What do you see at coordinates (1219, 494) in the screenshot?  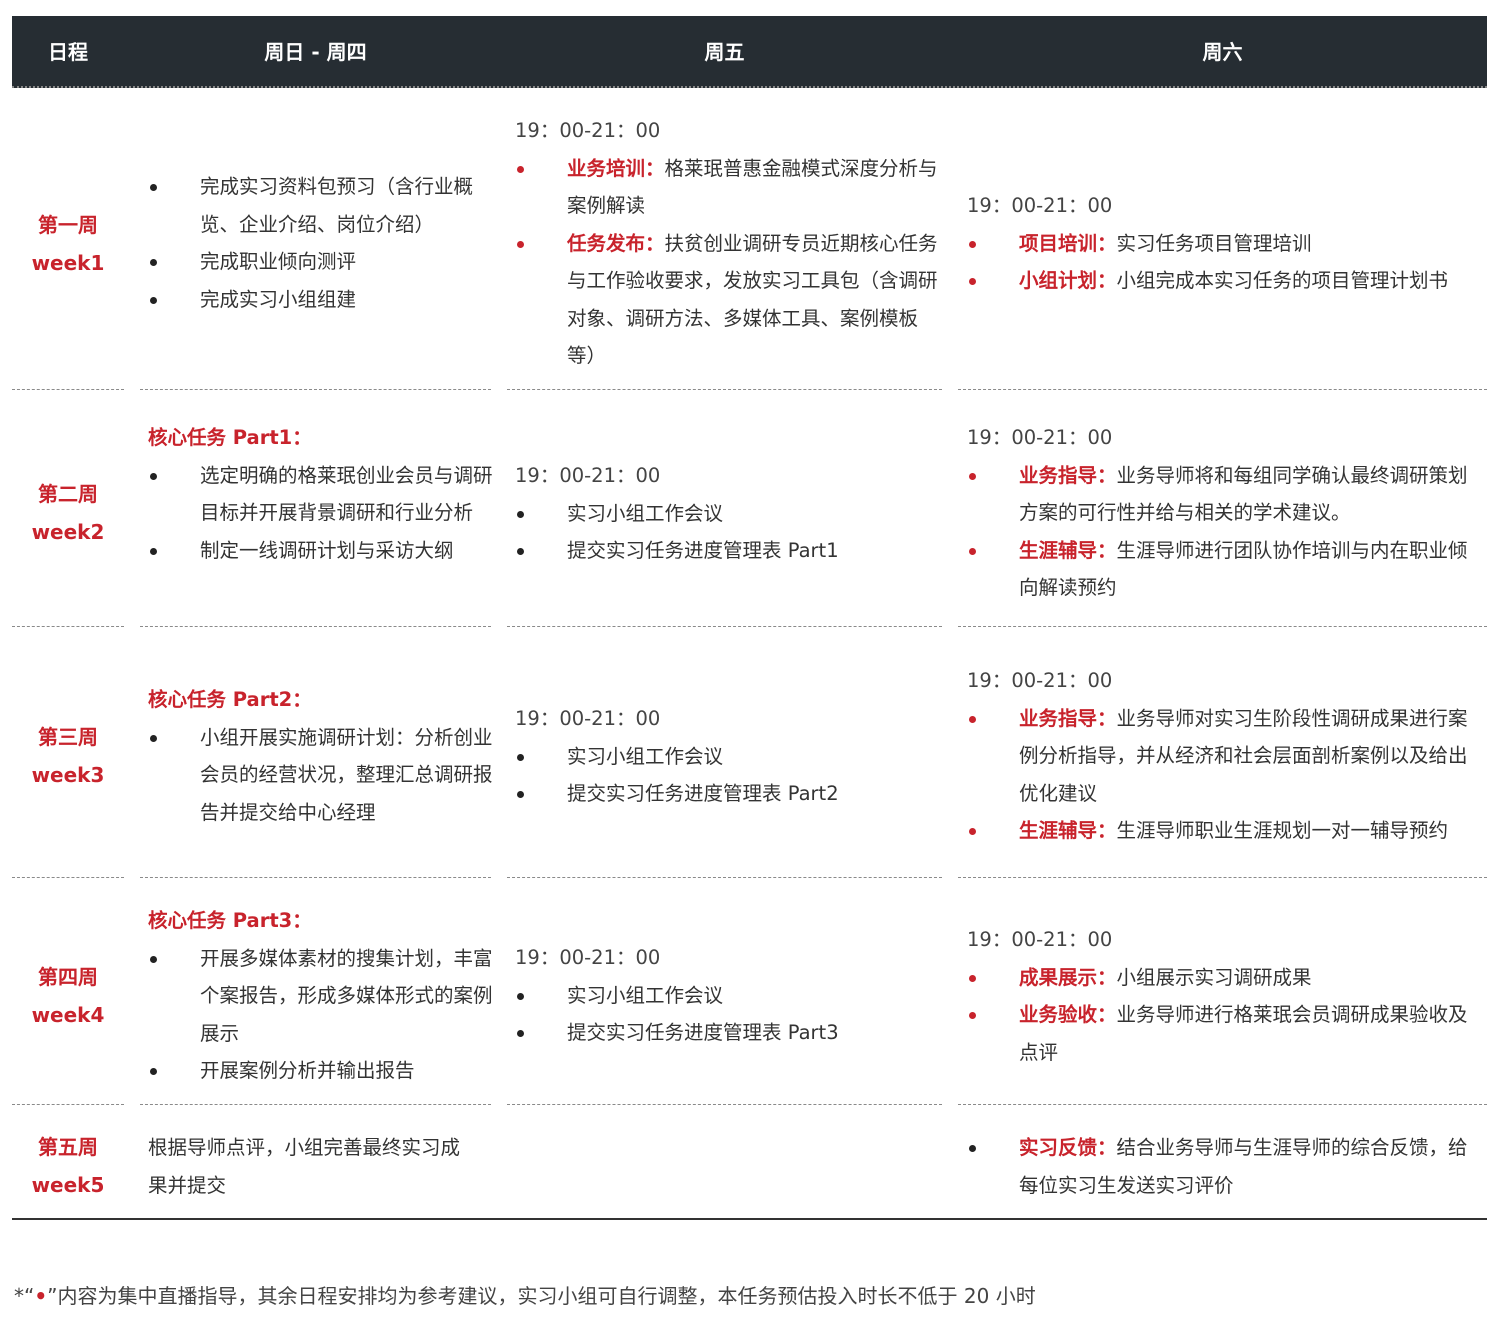 I see `list-item: 业务指导：业务导师将和每组同学确认最终调研策划方案的可行性并给与相关的学术建议。` at bounding box center [1219, 494].